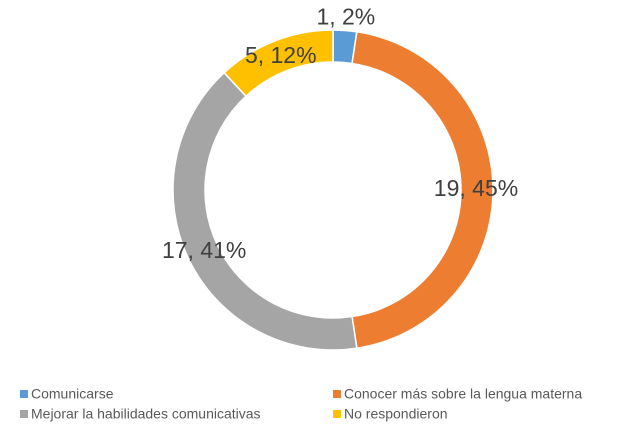 The width and height of the screenshot is (637, 427). What do you see at coordinates (345, 17) in the screenshot?
I see `data-label: 1, 2%` at bounding box center [345, 17].